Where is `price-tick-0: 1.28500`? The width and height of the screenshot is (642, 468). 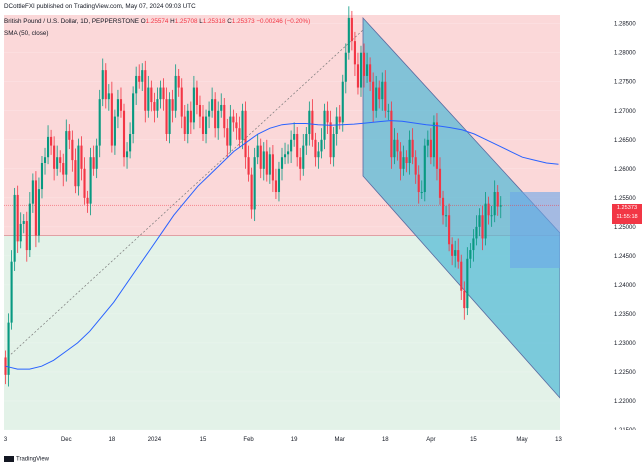
price-tick-0: 1.28500 is located at coordinates (625, 25).